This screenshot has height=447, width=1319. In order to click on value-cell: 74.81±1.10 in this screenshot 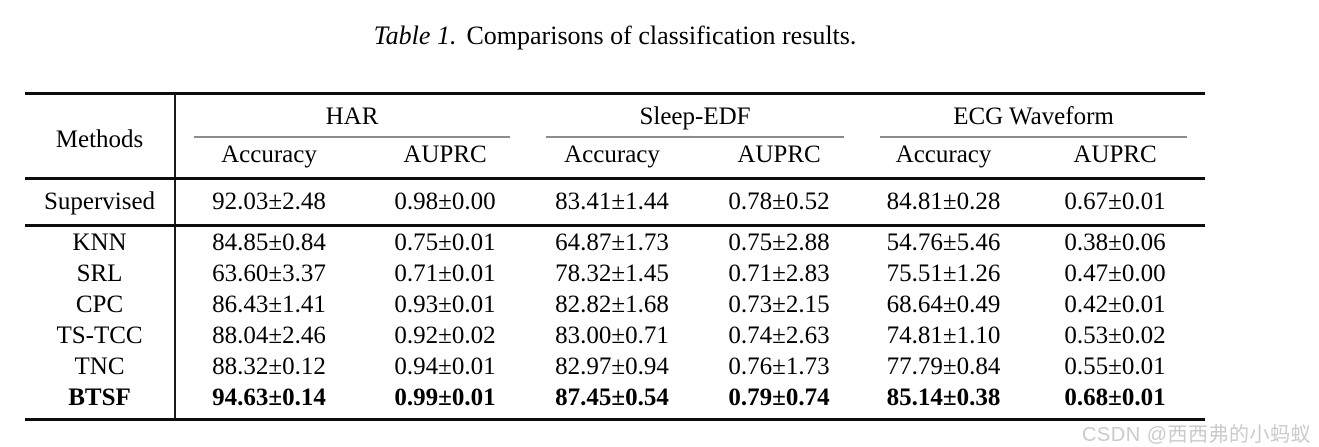, I will do `click(943, 335)`.